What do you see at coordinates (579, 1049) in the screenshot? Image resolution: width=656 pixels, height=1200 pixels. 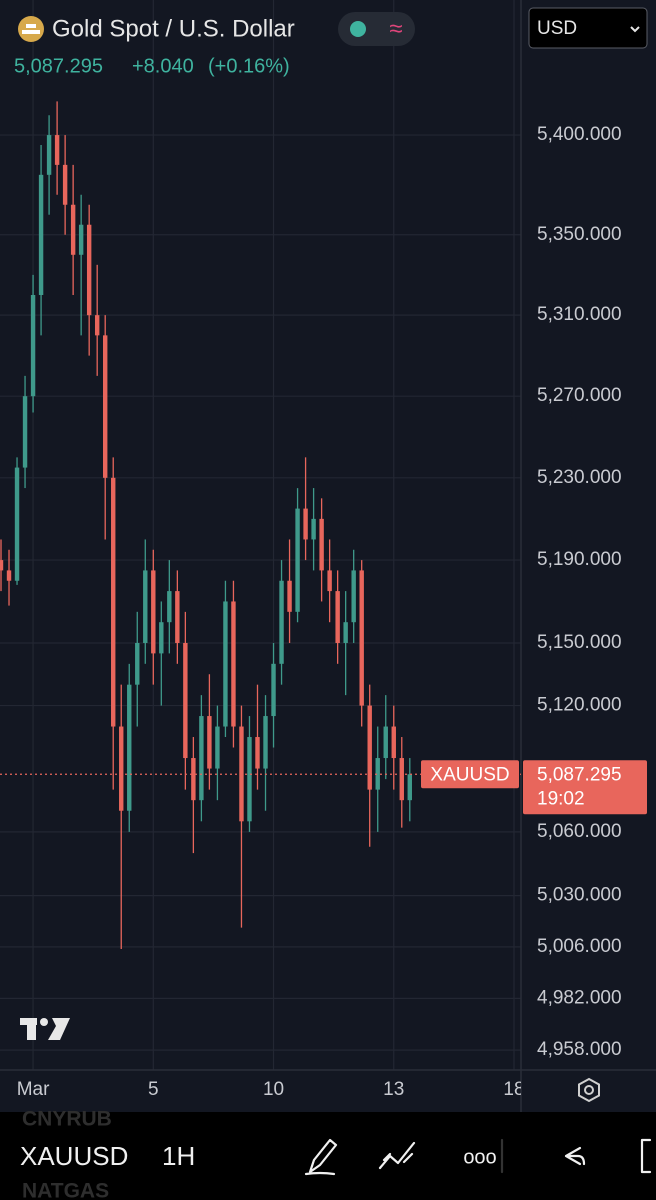 I see `y-tick-label: 4,958.000` at bounding box center [579, 1049].